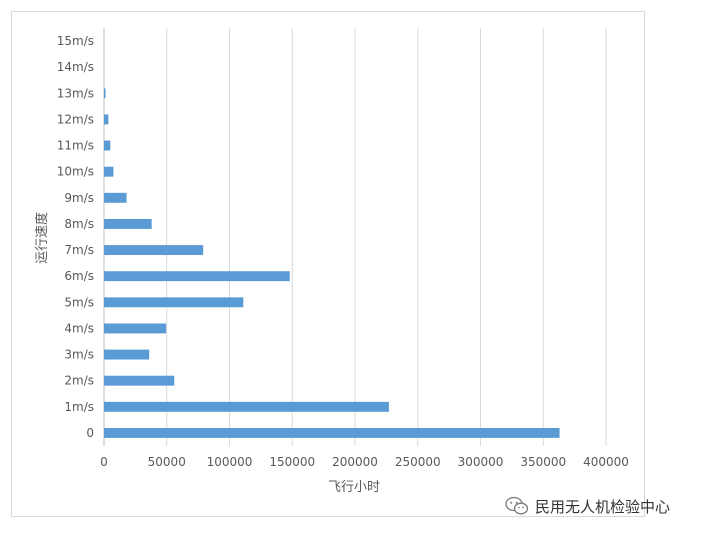  I want to click on bar-13m/s, so click(105, 93).